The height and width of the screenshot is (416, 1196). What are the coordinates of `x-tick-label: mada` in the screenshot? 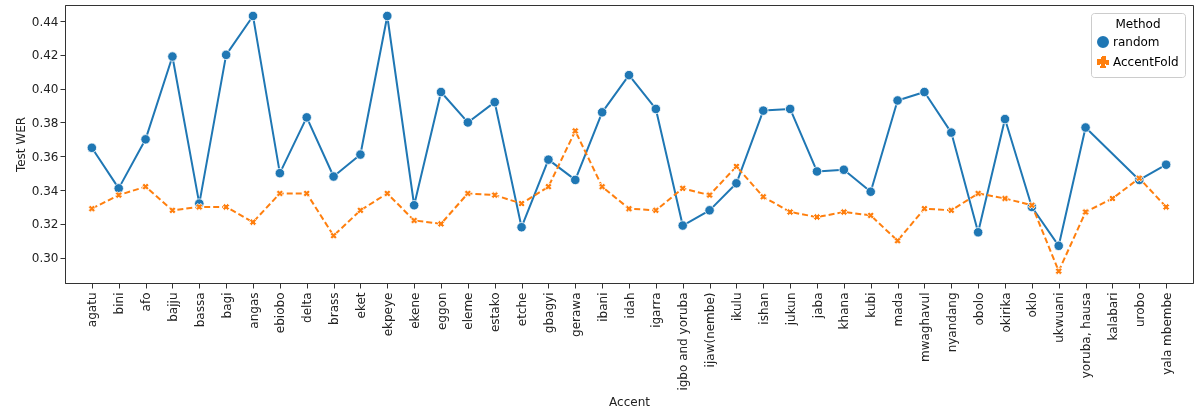 It's located at (898, 309).